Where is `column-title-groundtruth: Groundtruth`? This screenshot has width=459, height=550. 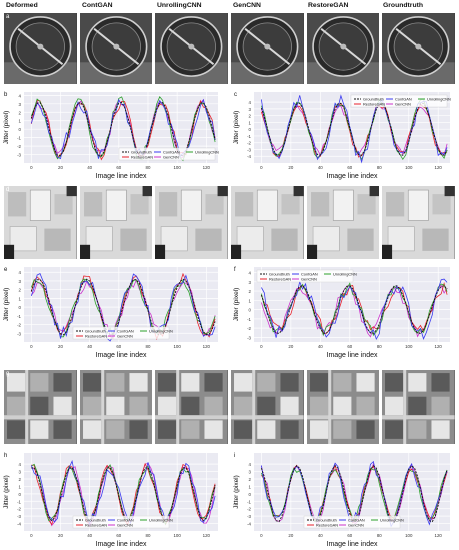
column-title-groundtruth: Groundtruth is located at coordinates (403, 5).